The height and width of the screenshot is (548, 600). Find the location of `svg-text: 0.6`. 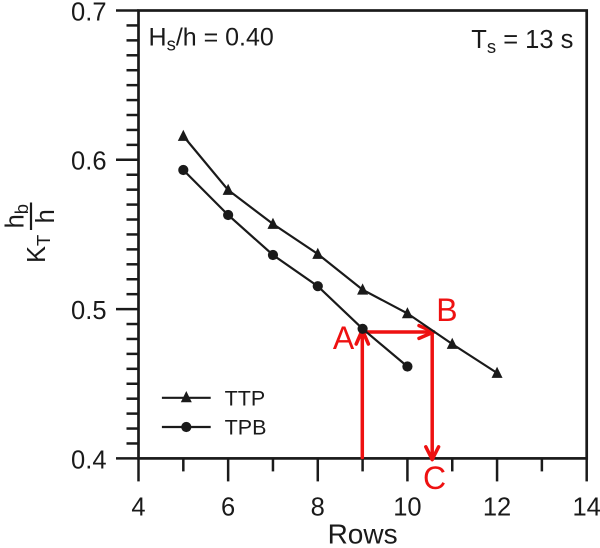

svg-text: 0.6 is located at coordinates (88, 162).